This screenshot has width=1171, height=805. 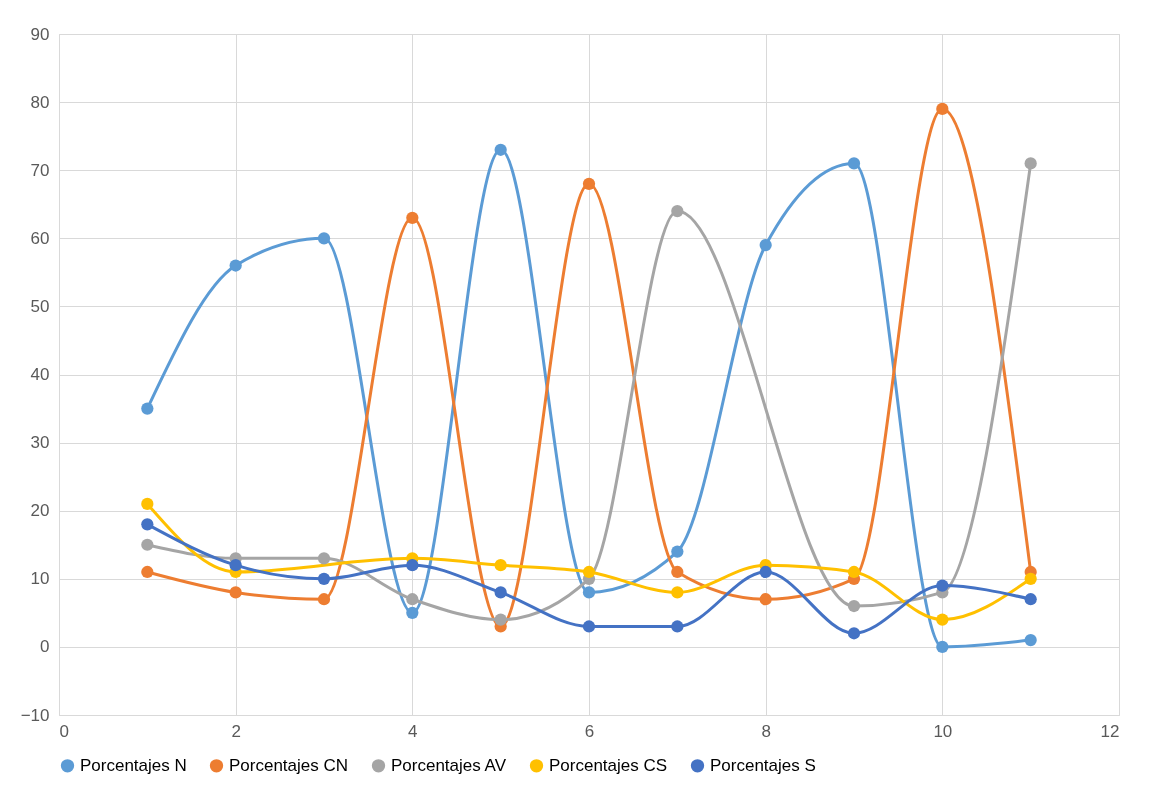 What do you see at coordinates (40, 579) in the screenshot?
I see `y-tick-label: 10` at bounding box center [40, 579].